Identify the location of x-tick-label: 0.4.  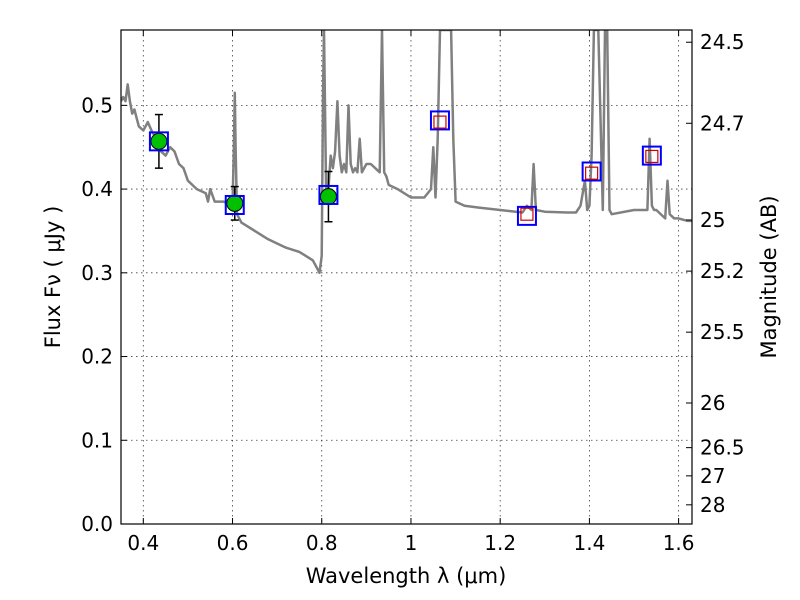
(143, 543).